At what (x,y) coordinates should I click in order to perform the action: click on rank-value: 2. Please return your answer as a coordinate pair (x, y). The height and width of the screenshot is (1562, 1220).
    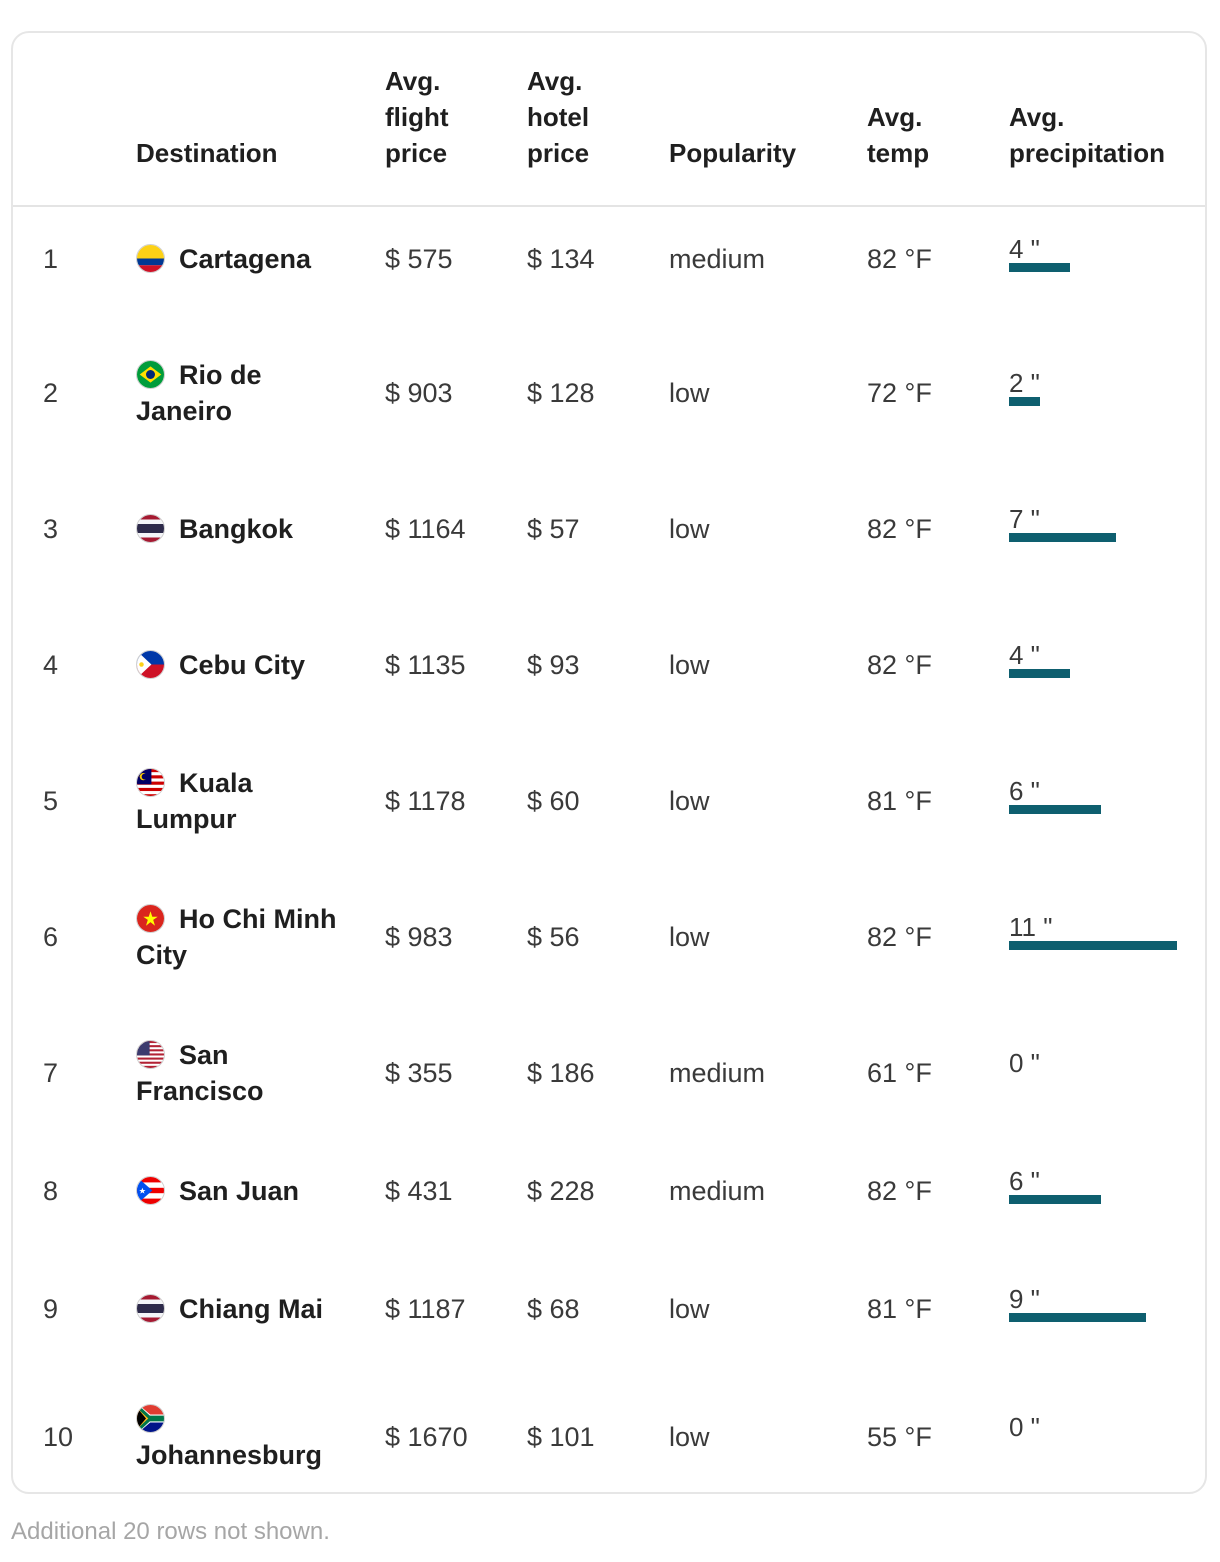
    Looking at the image, I should click on (51, 393).